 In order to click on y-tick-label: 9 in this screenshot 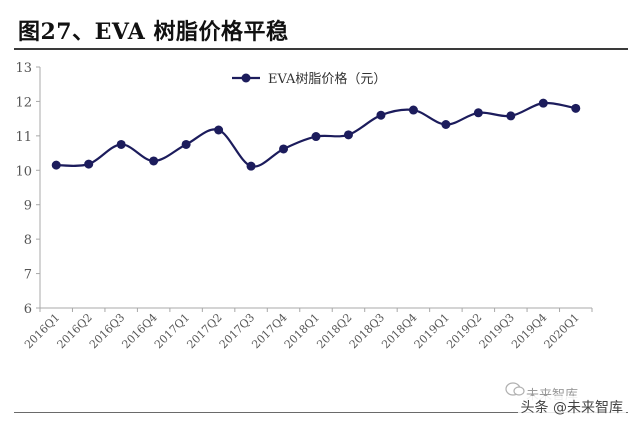, I will do `click(28, 206)`.